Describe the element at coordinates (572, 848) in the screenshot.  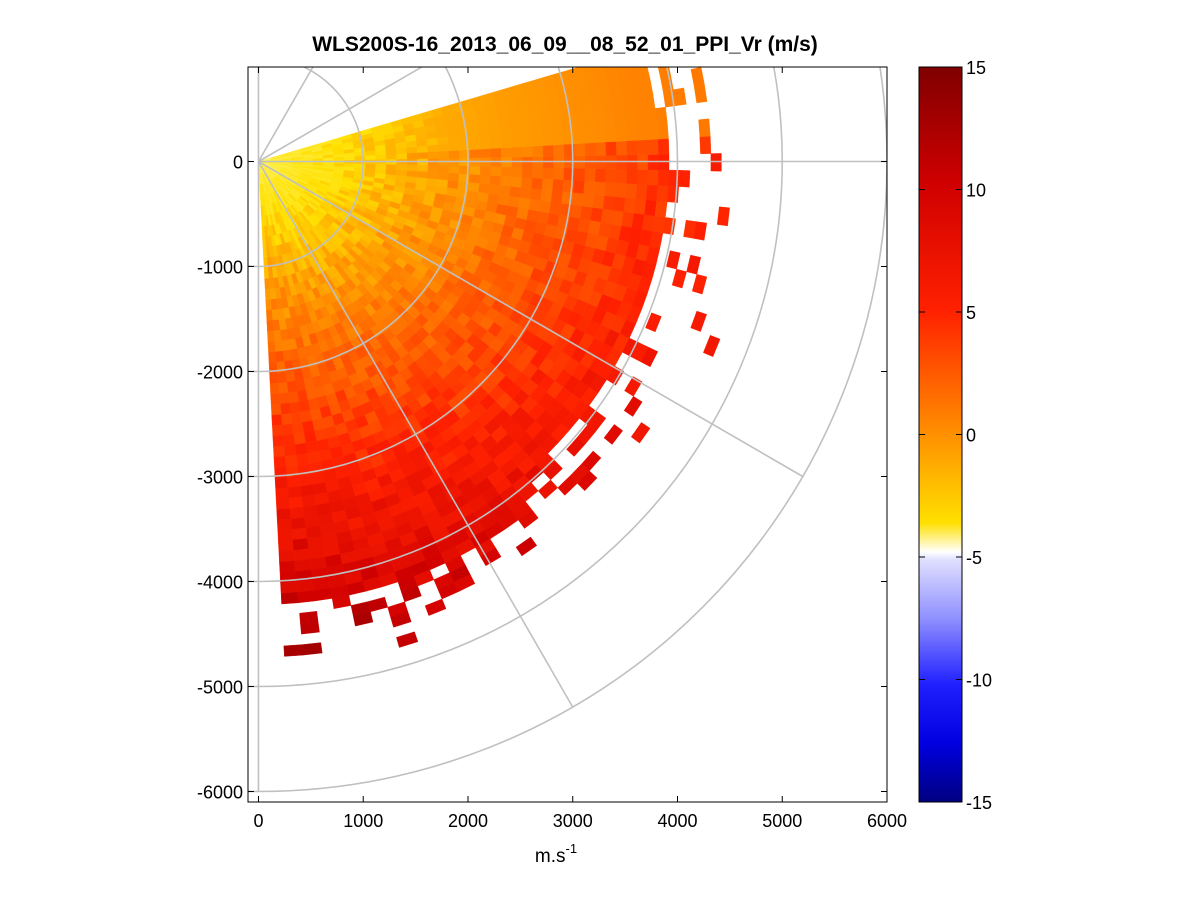
I see `x-axis-label-superscript: -1` at that location.